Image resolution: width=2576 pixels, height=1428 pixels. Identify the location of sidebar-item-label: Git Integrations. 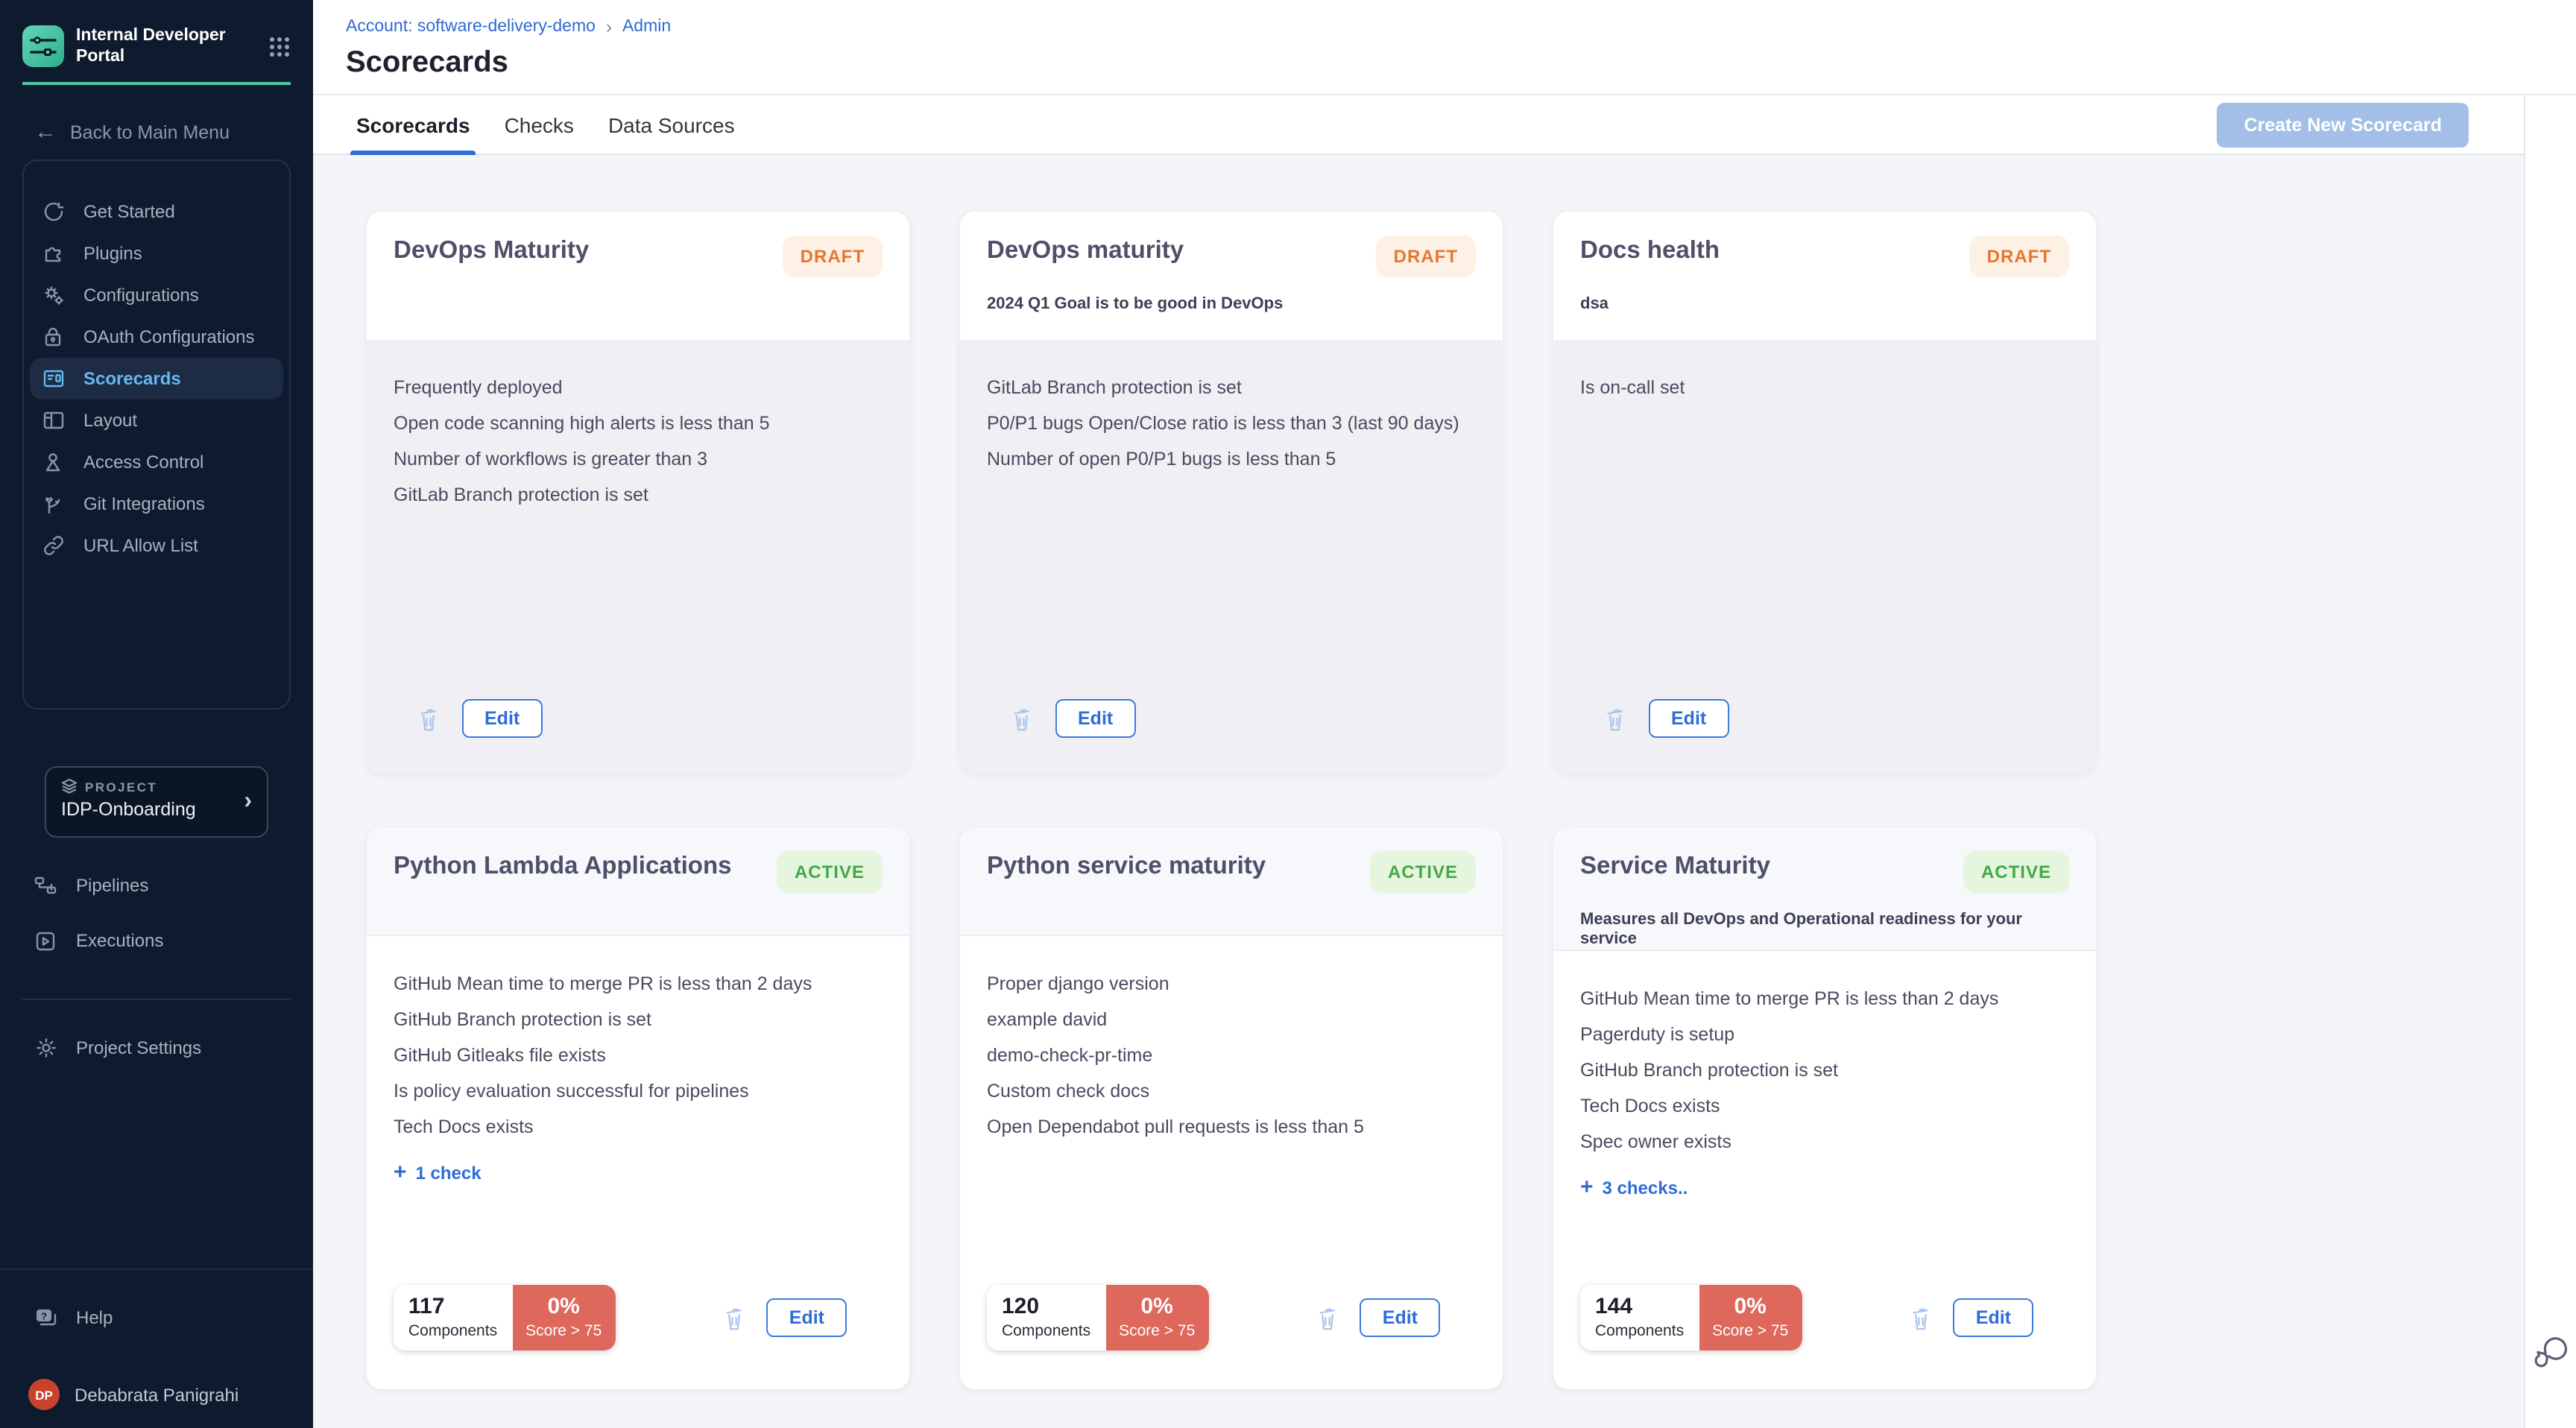
(144, 503).